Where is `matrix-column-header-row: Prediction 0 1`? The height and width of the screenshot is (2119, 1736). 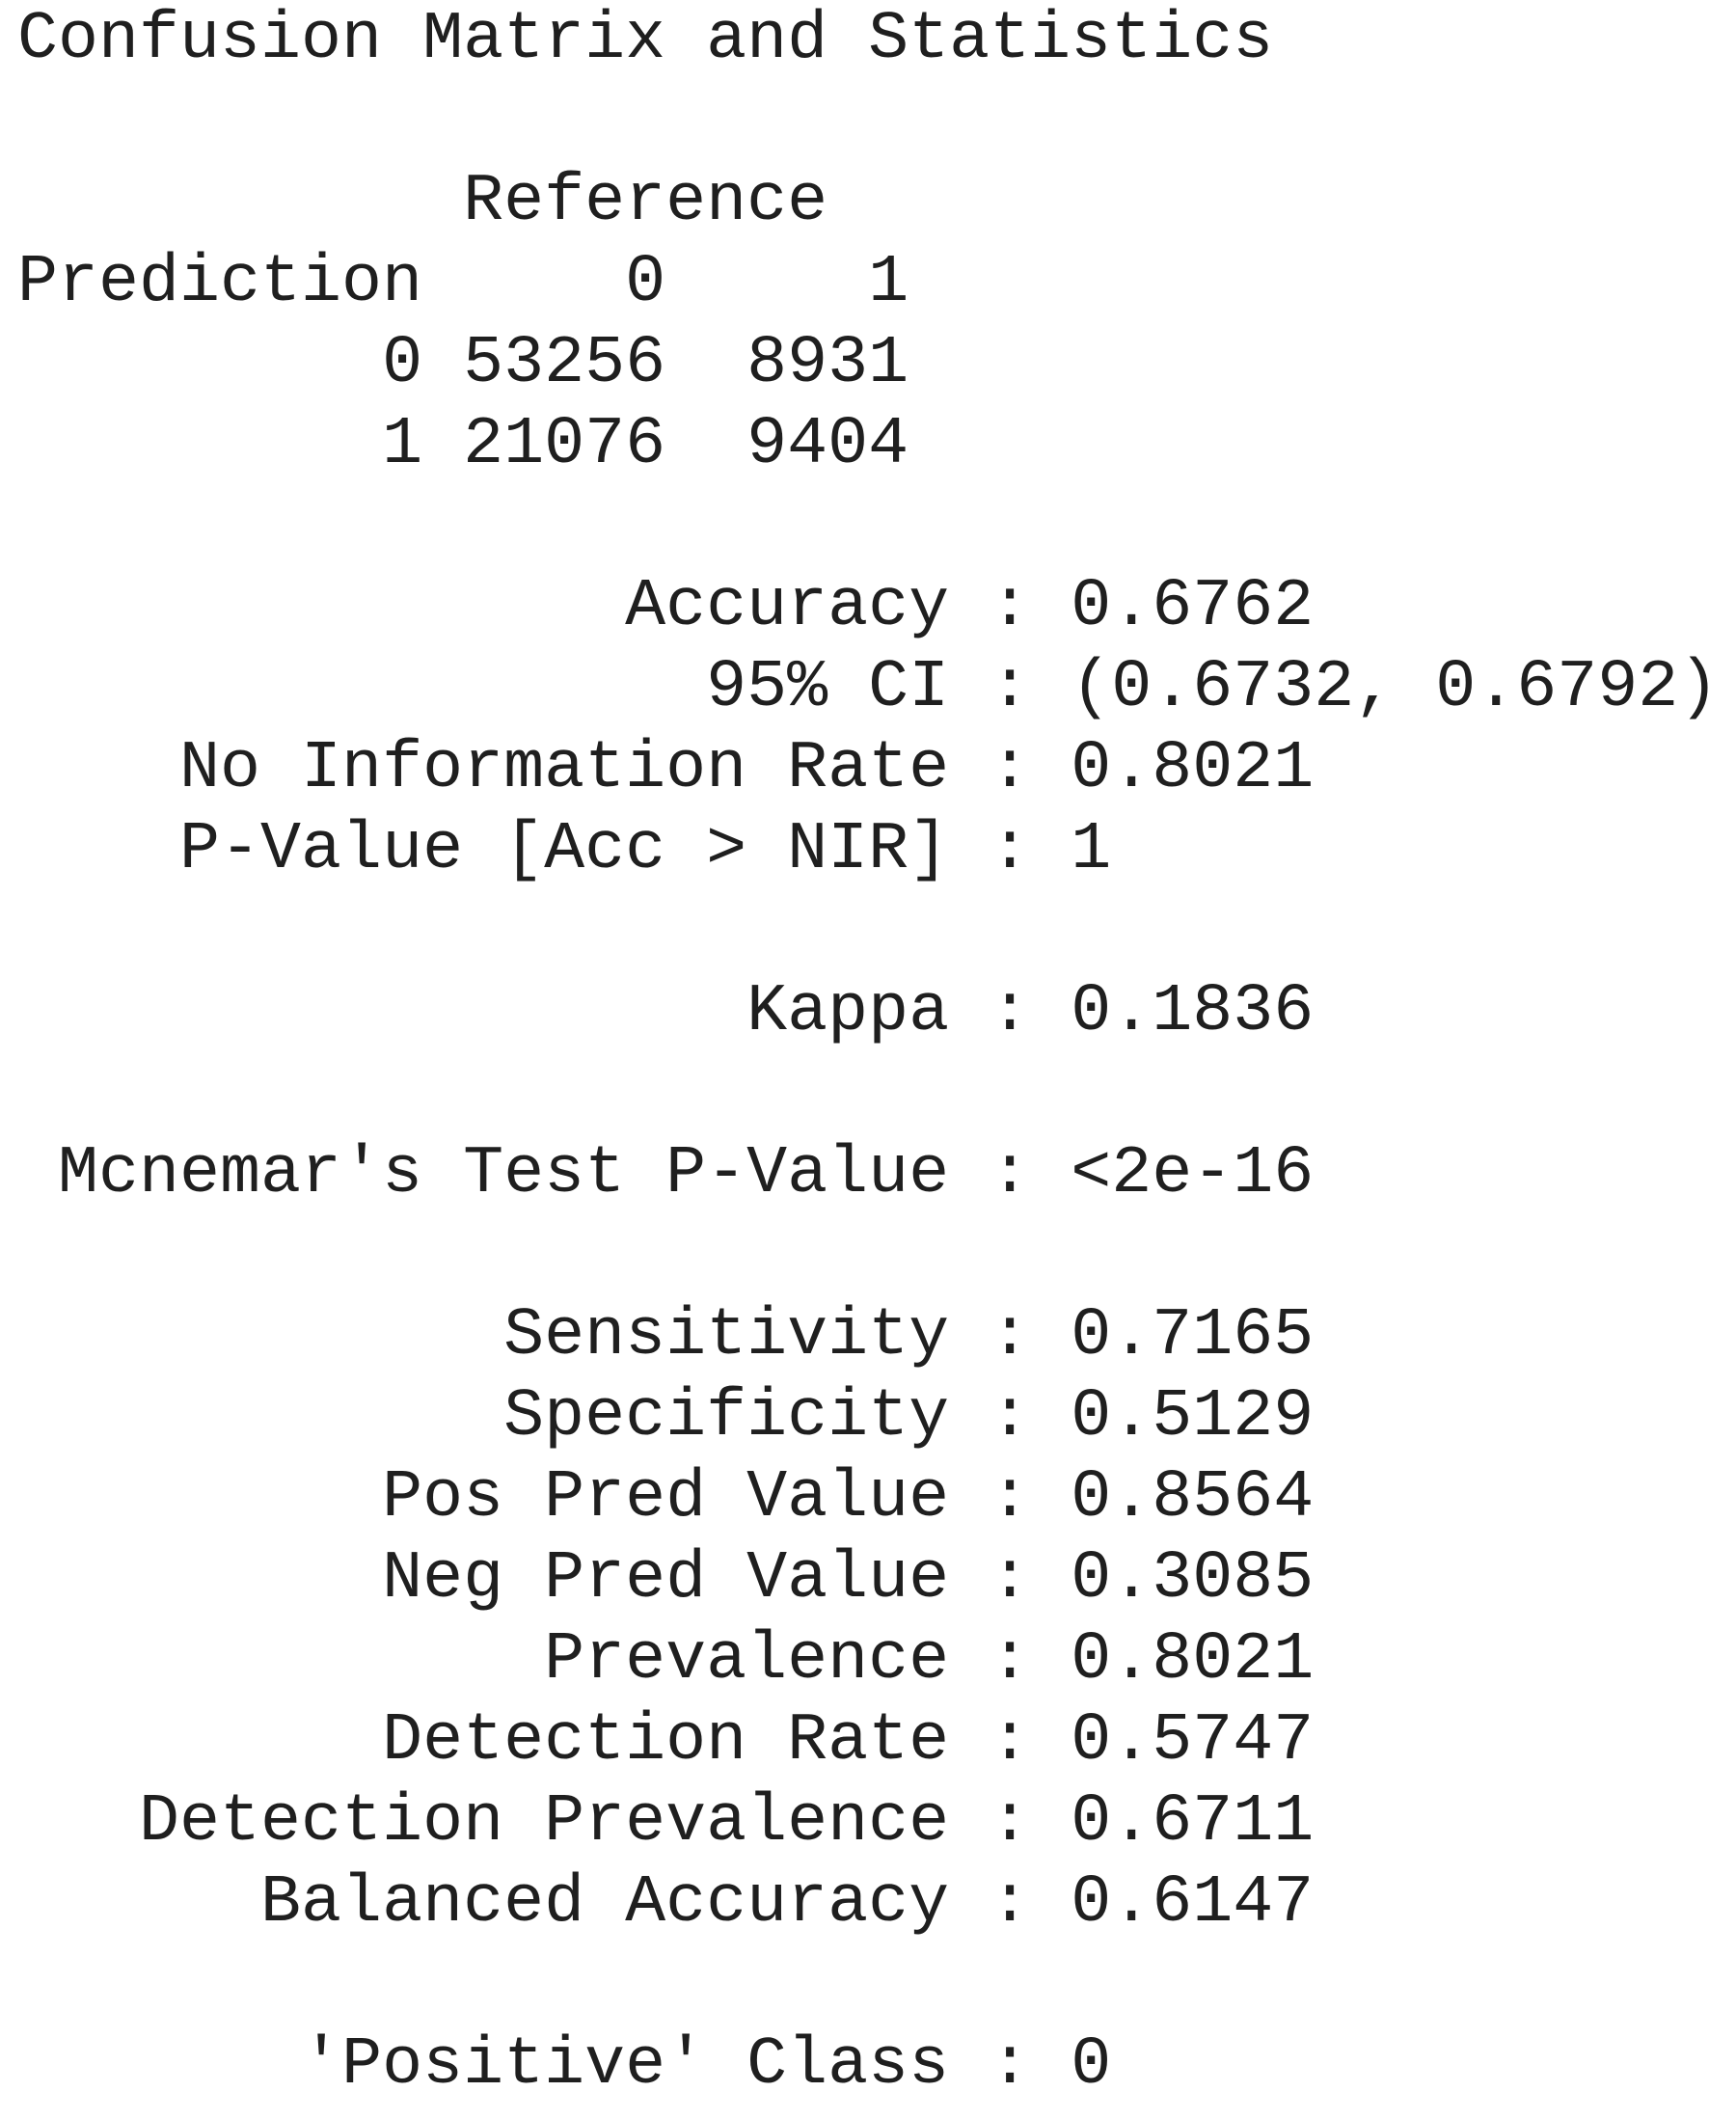
matrix-column-header-row: Prediction 0 1 is located at coordinates (876, 283).